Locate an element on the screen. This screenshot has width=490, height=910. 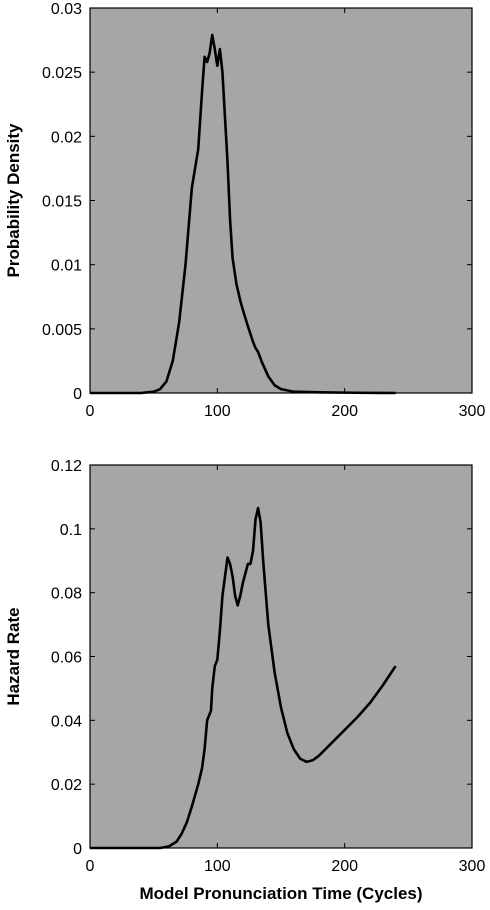
hazard-y-tick-label: 0 is located at coordinates (77, 849).